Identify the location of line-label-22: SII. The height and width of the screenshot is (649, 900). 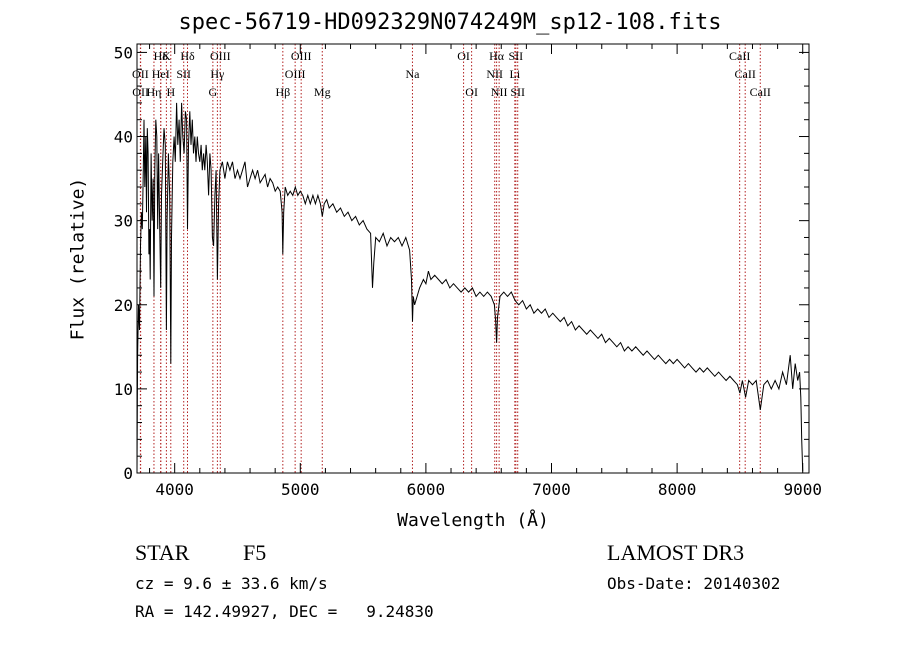
(515, 56).